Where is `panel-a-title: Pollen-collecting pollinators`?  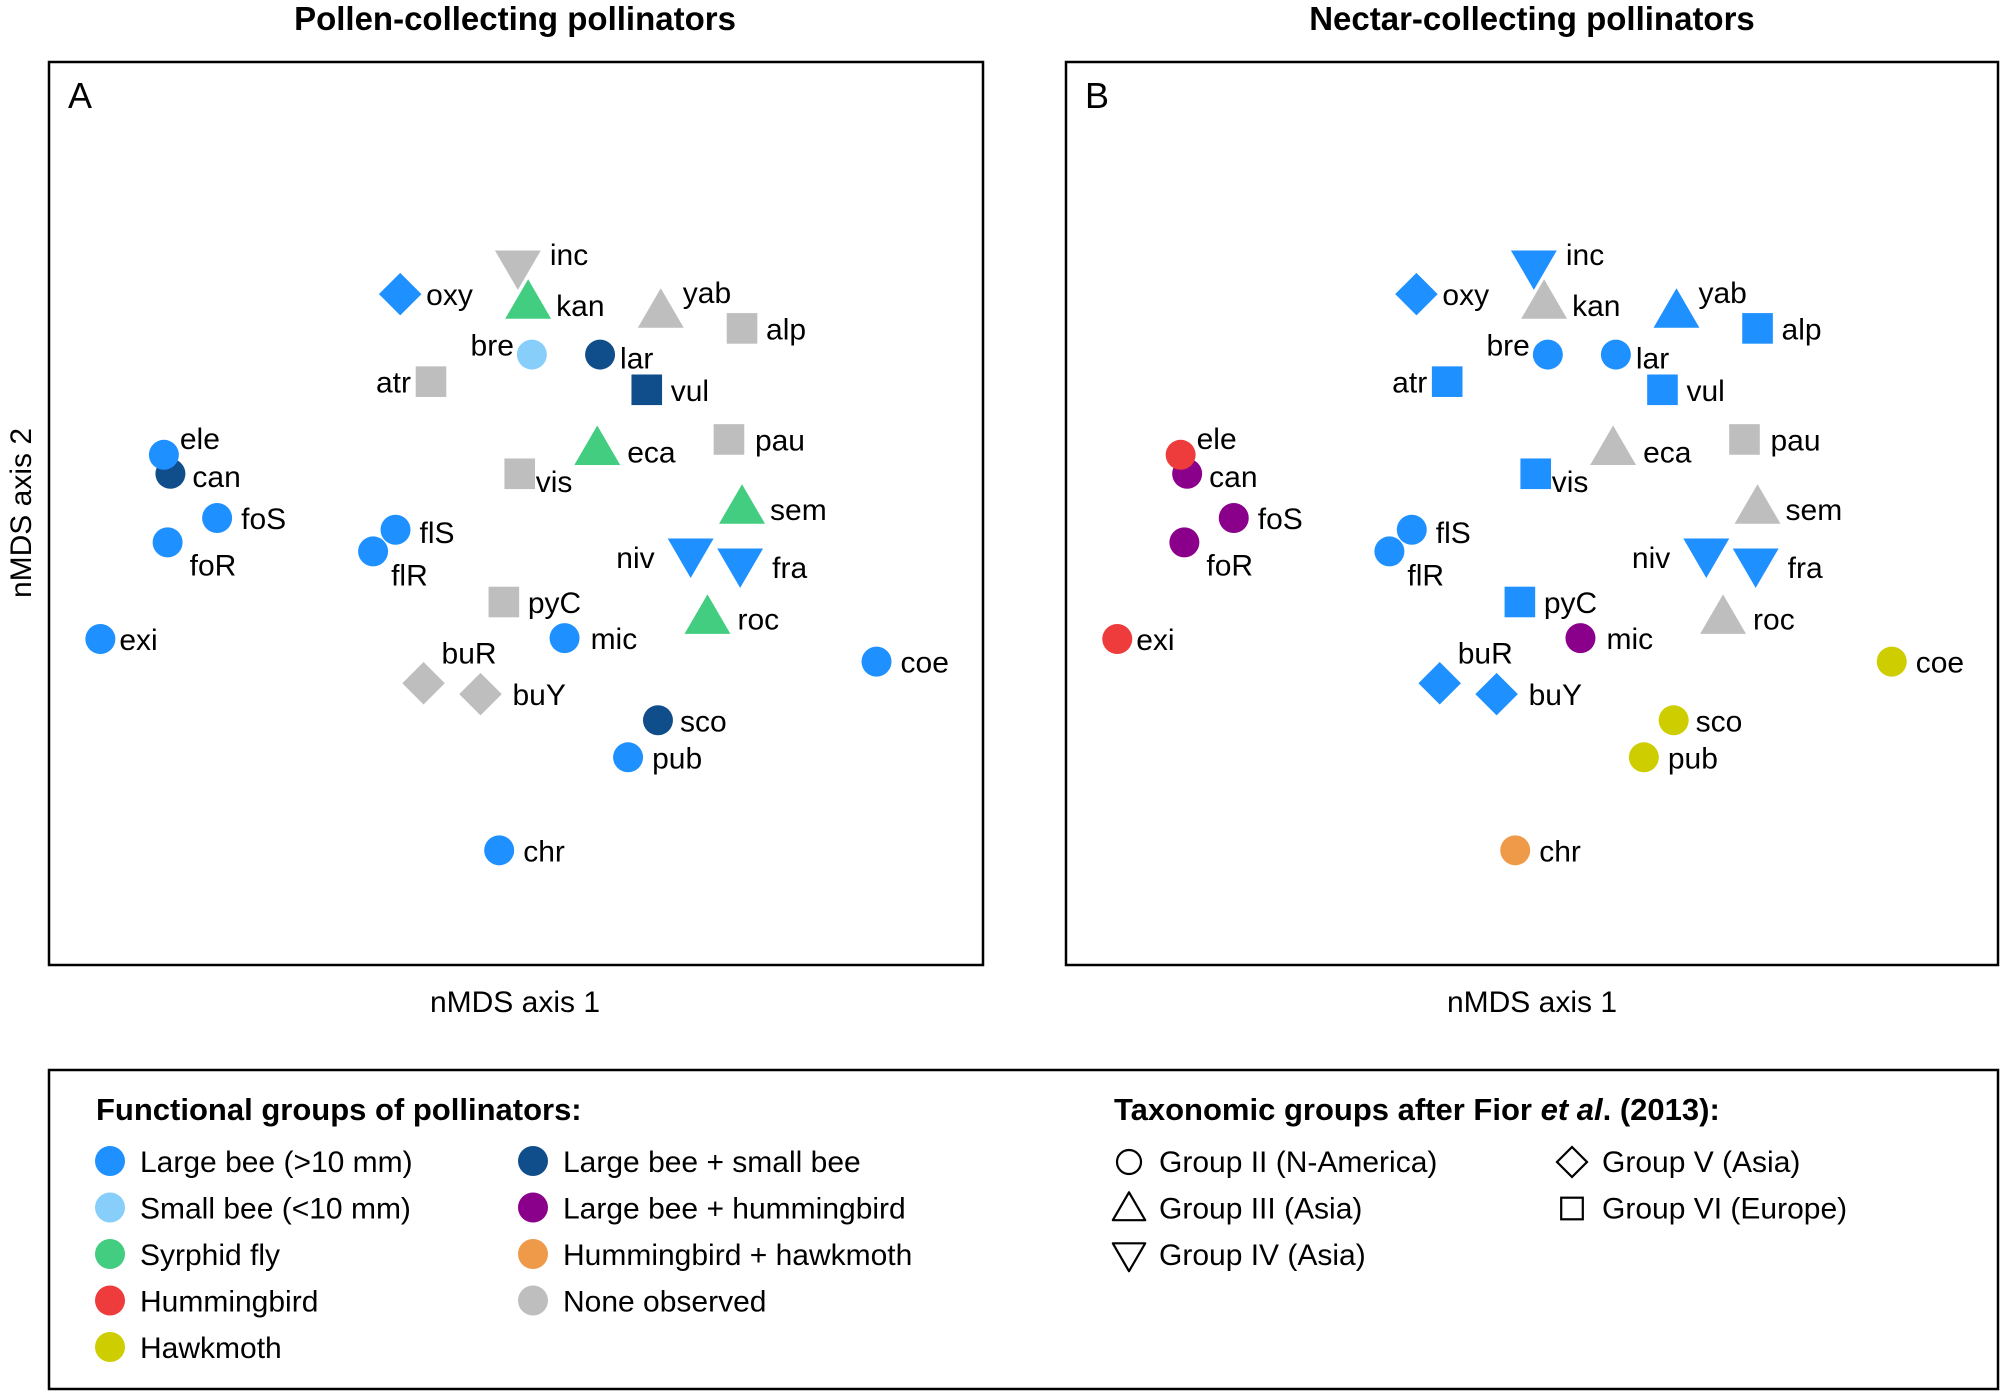 panel-a-title: Pollen-collecting pollinators is located at coordinates (515, 18).